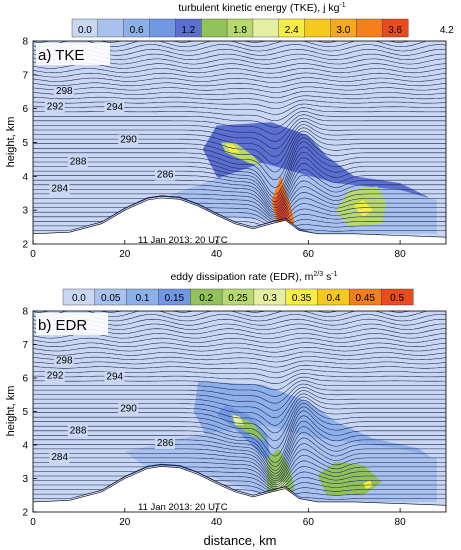 The width and height of the screenshot is (461, 550). What do you see at coordinates (238, 298) in the screenshot?
I see `colorbar-tick-label: 0.25` at bounding box center [238, 298].